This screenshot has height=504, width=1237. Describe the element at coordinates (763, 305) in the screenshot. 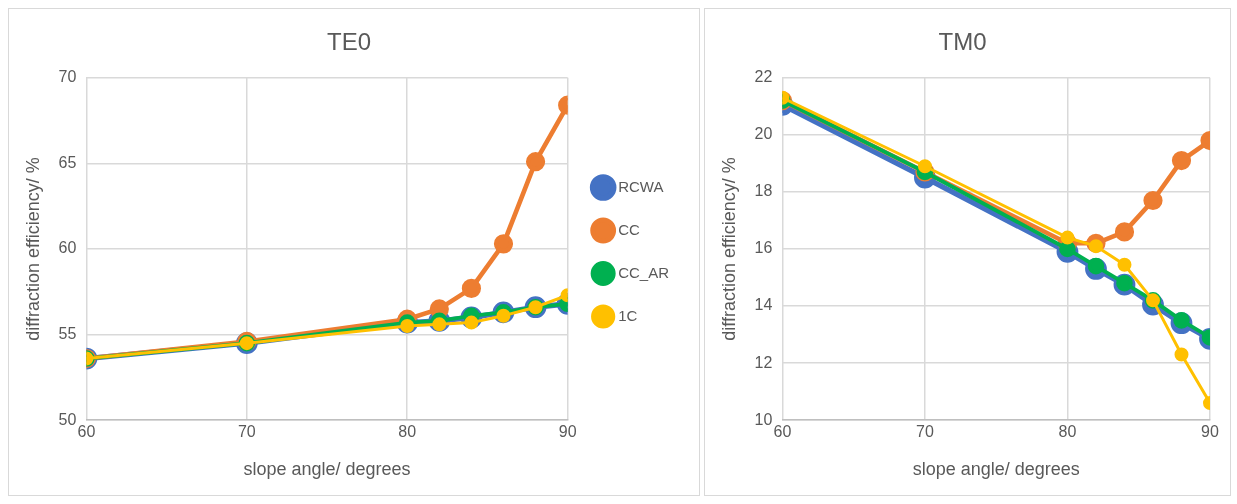

I see `y-tick-label: 14` at that location.